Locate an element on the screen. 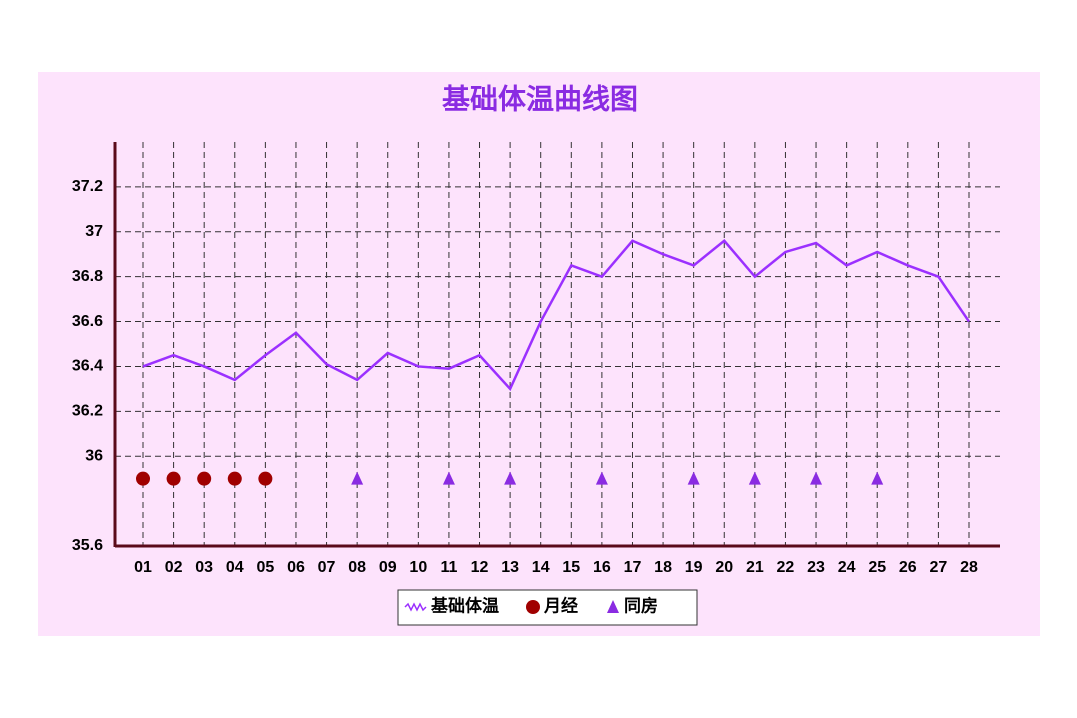  x-tick-label: 01 is located at coordinates (143, 567).